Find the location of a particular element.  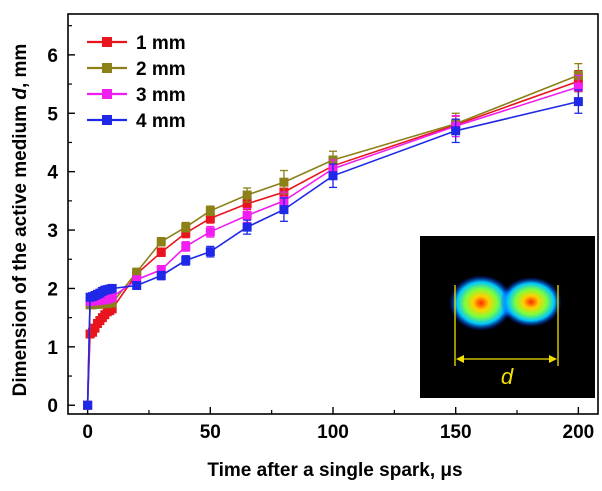

y-tick-label: 5 is located at coordinates (52, 114).